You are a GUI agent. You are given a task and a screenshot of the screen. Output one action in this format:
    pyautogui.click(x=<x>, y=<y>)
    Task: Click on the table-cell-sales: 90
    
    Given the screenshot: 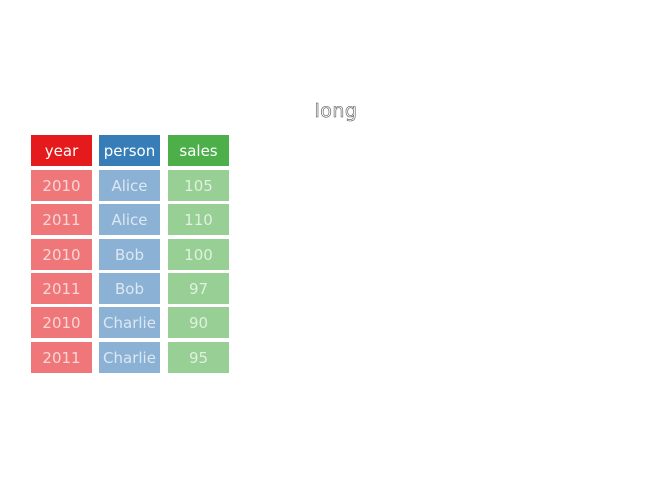 What is the action you would take?
    pyautogui.click(x=198, y=322)
    